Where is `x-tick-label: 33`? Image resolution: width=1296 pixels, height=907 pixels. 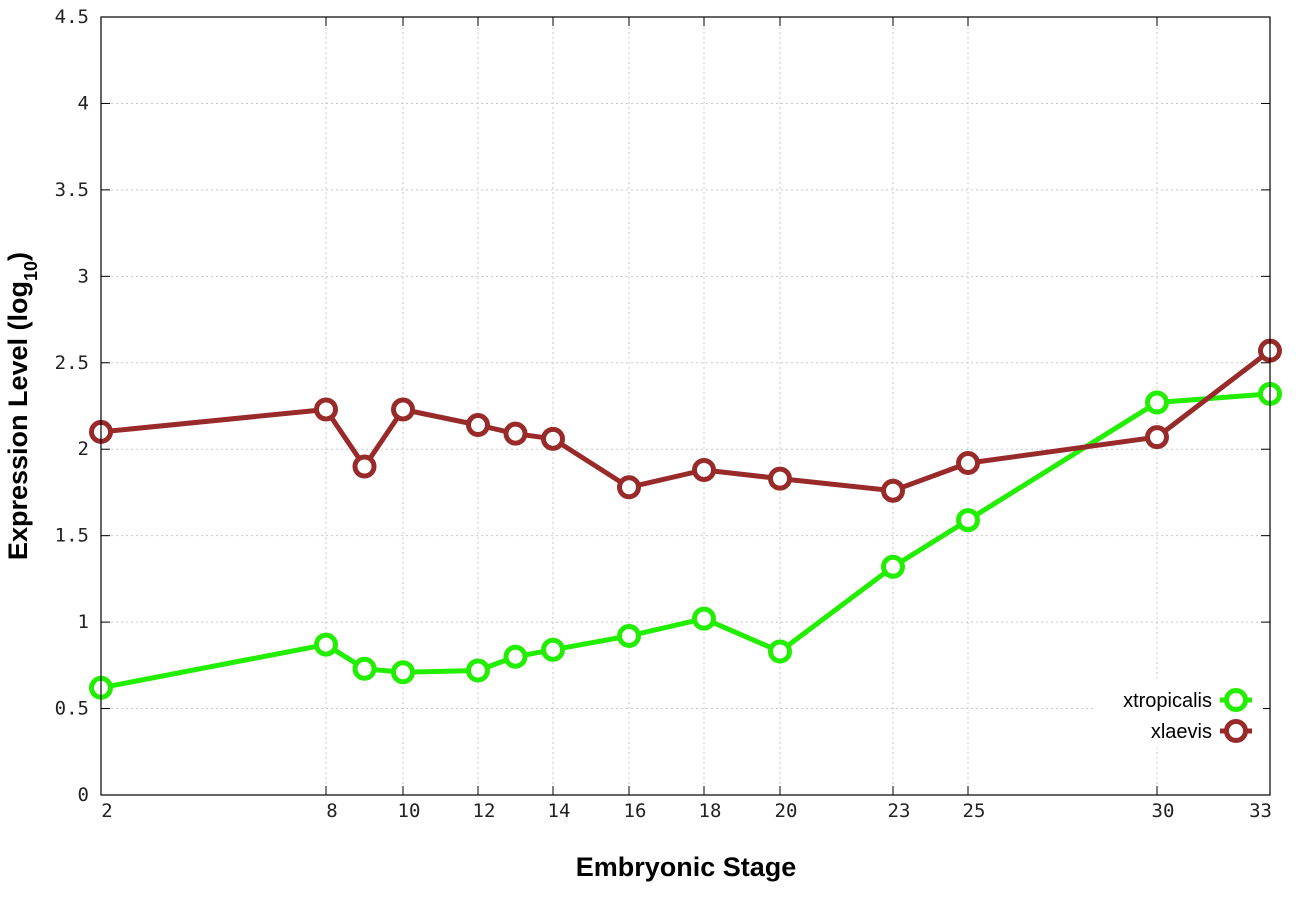
x-tick-label: 33 is located at coordinates (1260, 811).